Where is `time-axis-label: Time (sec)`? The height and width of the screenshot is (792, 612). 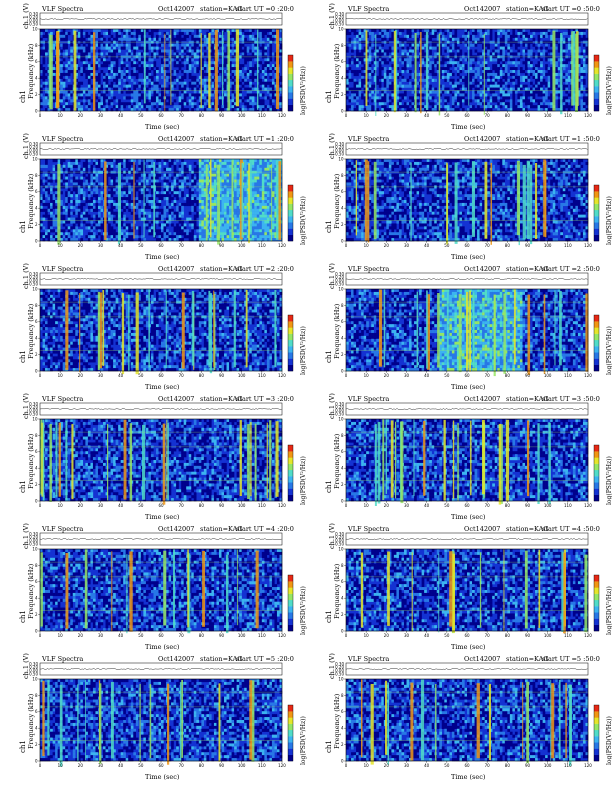 time-axis-label: Time (sec) is located at coordinates (468, 127).